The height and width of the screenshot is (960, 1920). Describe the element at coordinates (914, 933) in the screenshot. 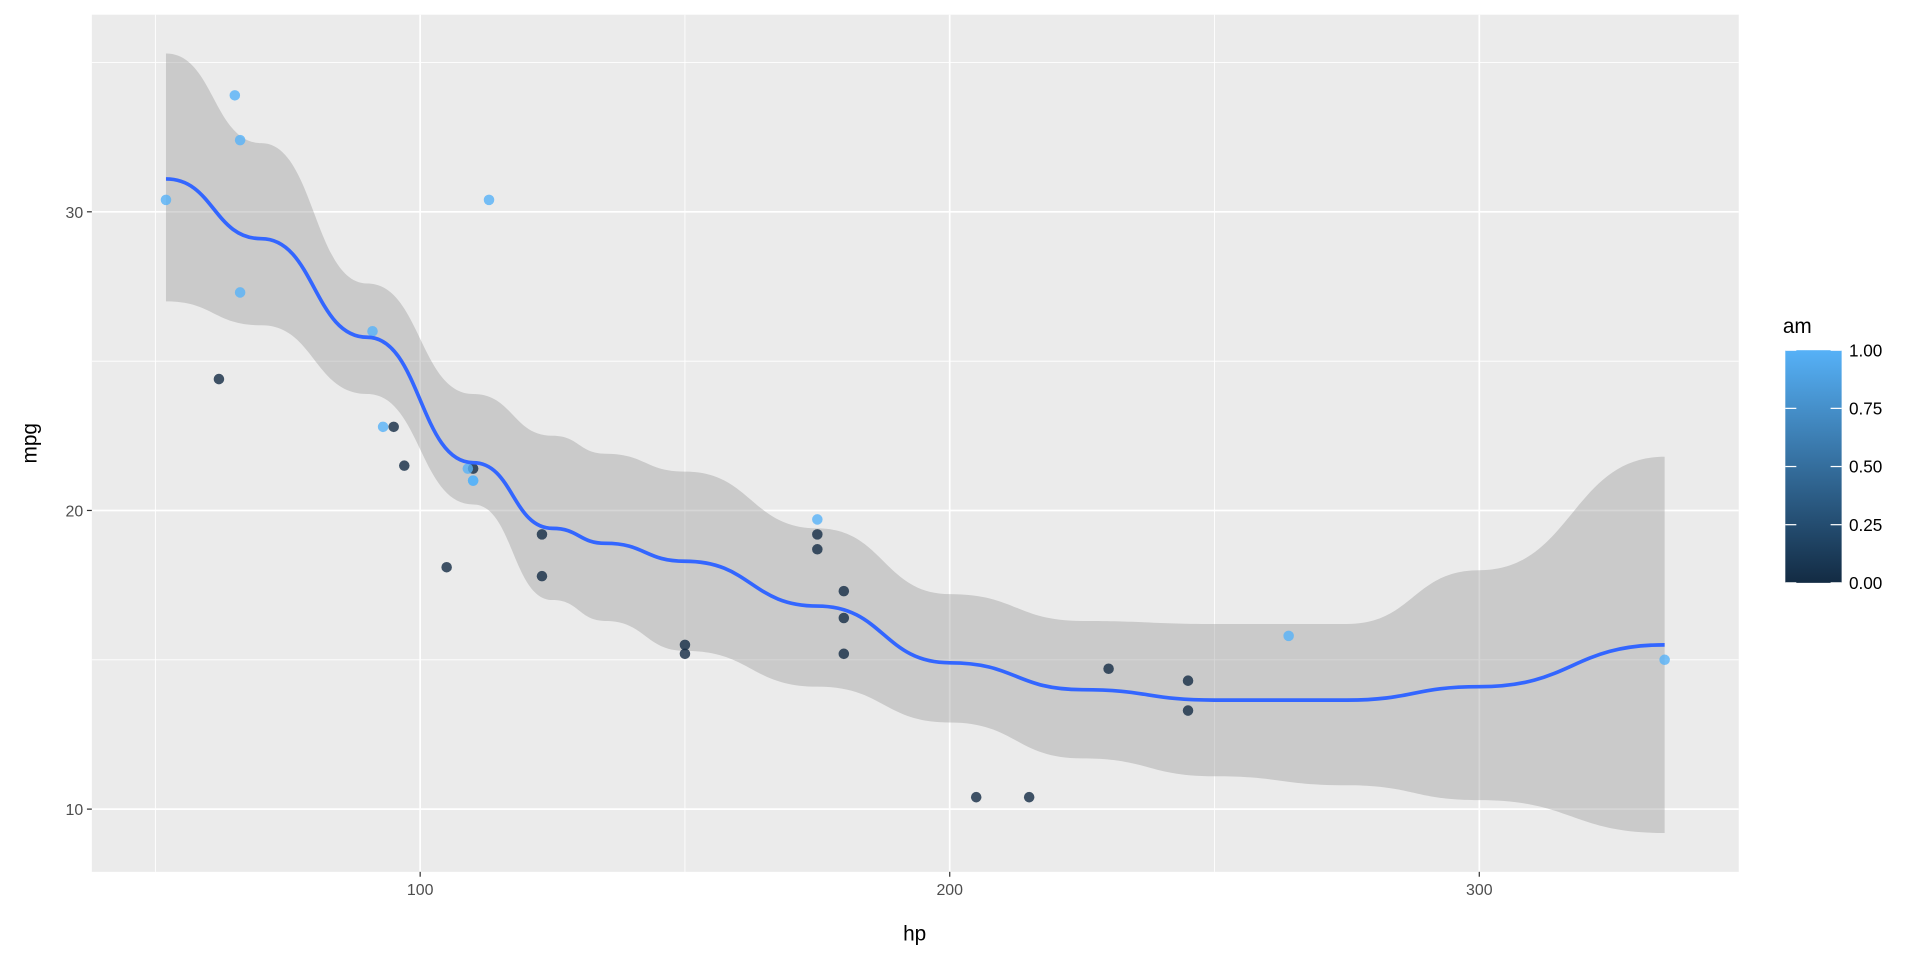

I see `x-axis-title: hp` at that location.